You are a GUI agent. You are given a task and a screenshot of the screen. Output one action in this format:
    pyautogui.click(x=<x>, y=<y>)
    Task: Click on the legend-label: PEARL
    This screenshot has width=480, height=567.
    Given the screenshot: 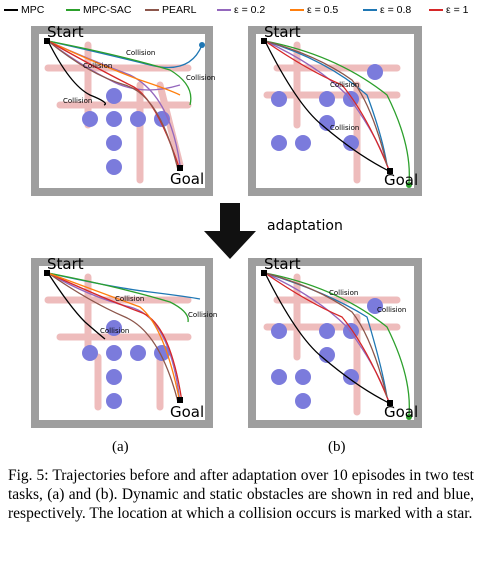 What is the action you would take?
    pyautogui.click(x=179, y=10)
    